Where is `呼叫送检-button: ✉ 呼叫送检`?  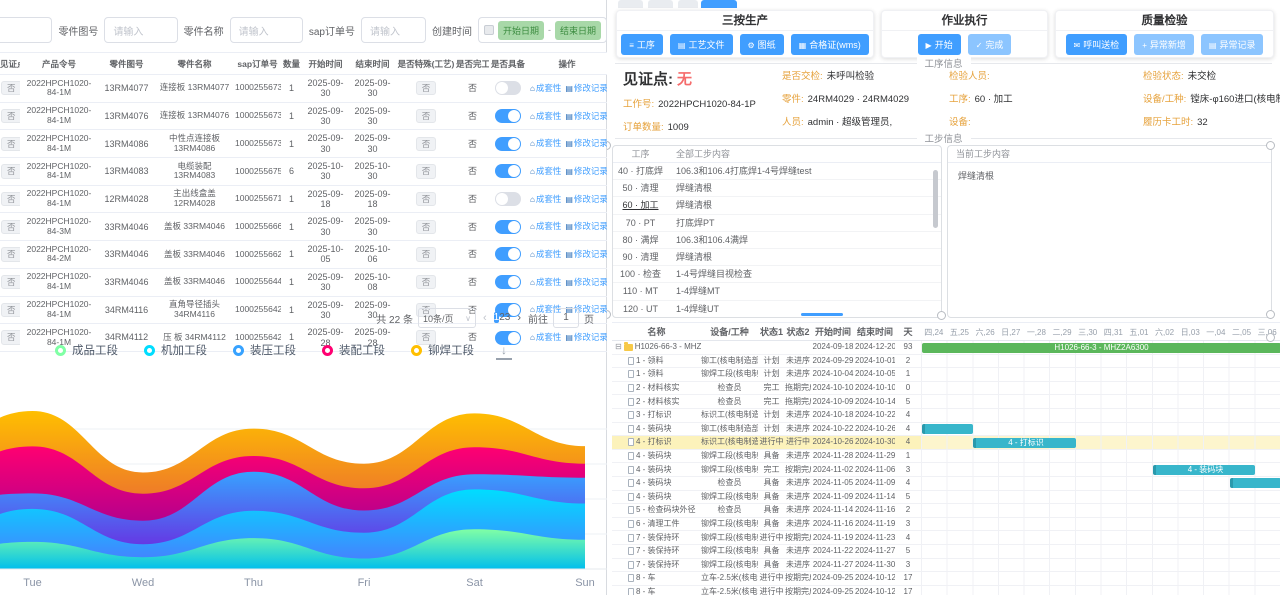
呼叫送检-button: ✉ 呼叫送检 is located at coordinates (1096, 44).